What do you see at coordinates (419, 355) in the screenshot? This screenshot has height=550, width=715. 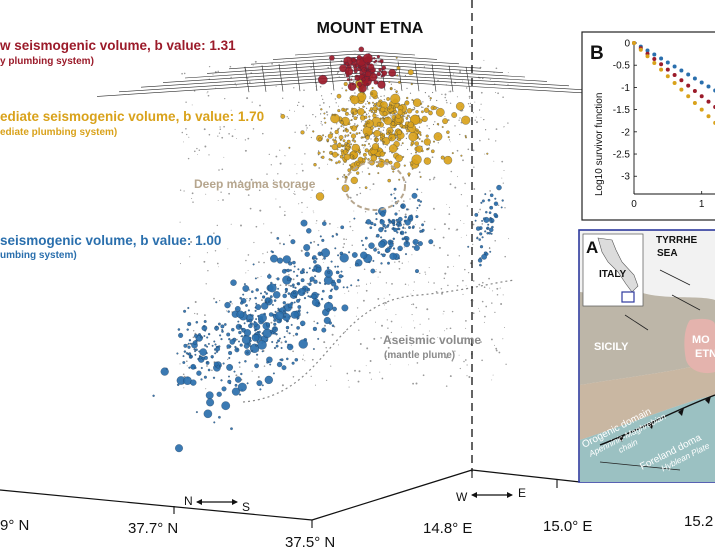 I see `aseismic-volume-sublabel: (mantle plume)` at bounding box center [419, 355].